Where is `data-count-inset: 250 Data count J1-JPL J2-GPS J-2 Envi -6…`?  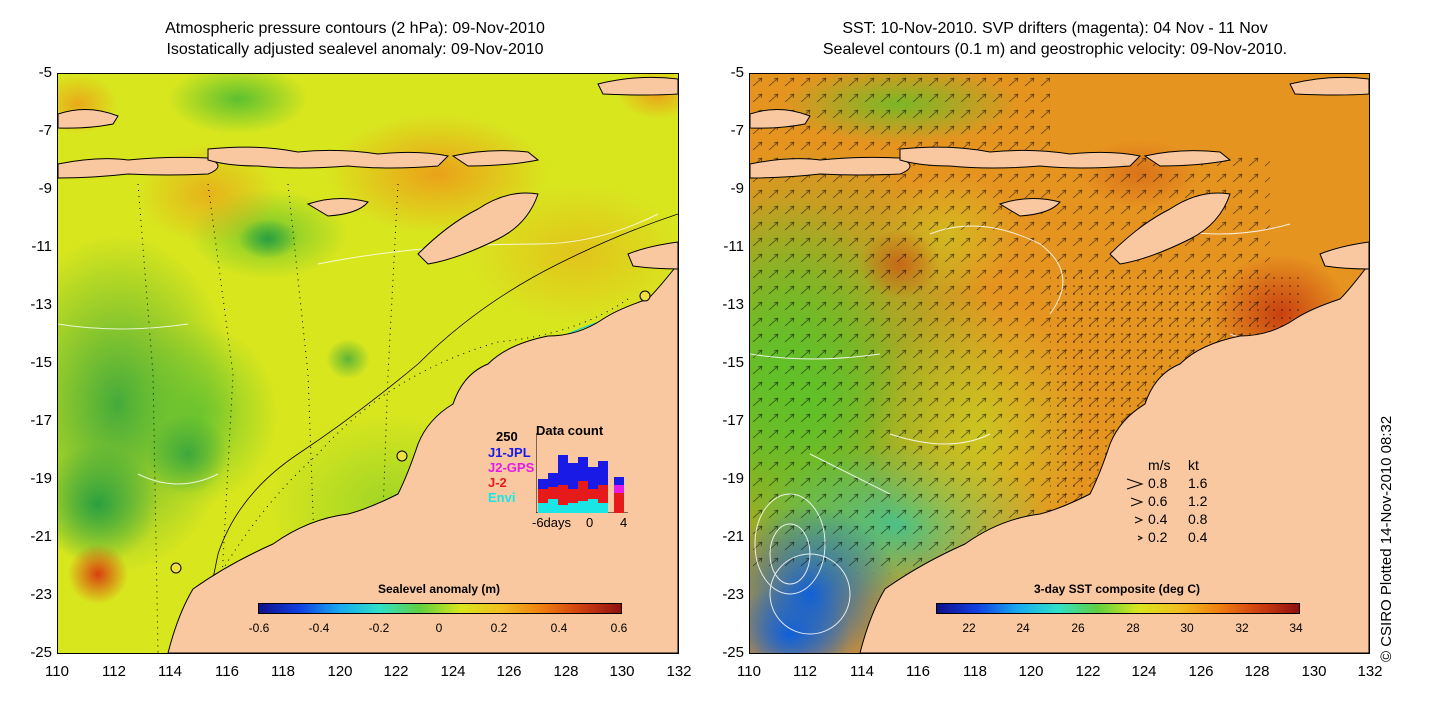 data-count-inset: 250 Data count J1-JPL J2-GPS J-2 Envi -6… is located at coordinates (563, 474).